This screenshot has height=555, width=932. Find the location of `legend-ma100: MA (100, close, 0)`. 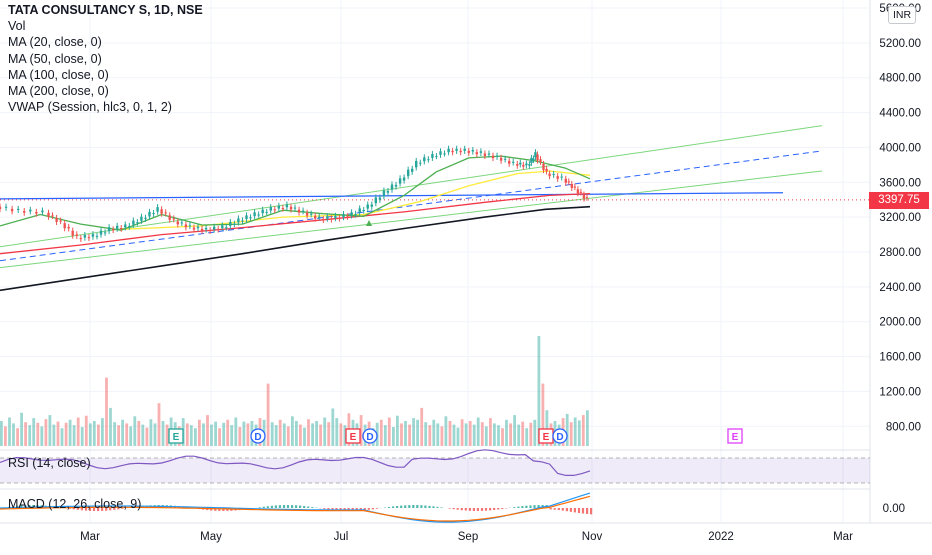

legend-ma100: MA (100, close, 0) is located at coordinates (105, 75).